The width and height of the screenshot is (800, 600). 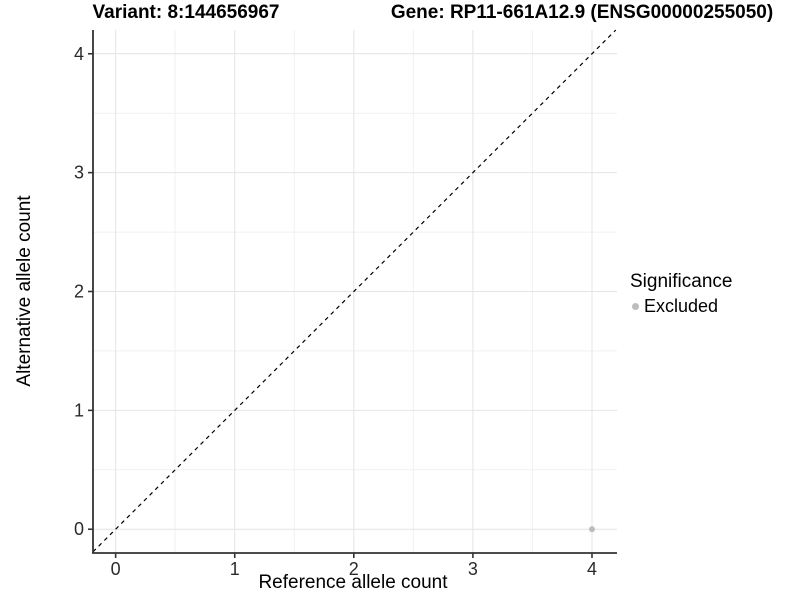 What do you see at coordinates (582, 12) in the screenshot?
I see `gene-title: Gene: RP11-661A12.9 (ENSG00000255050)` at bounding box center [582, 12].